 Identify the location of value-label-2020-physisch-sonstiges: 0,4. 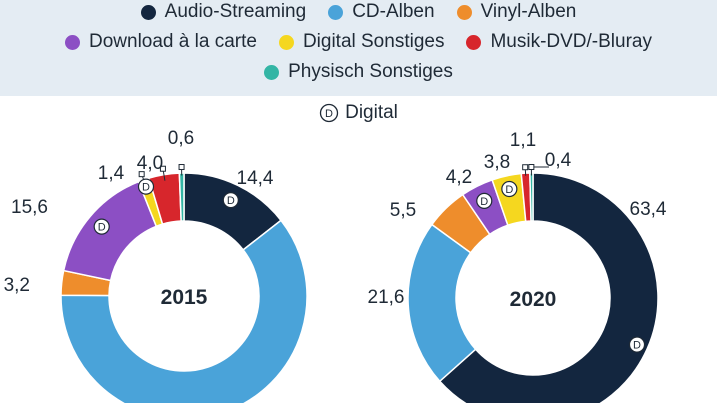
(558, 160).